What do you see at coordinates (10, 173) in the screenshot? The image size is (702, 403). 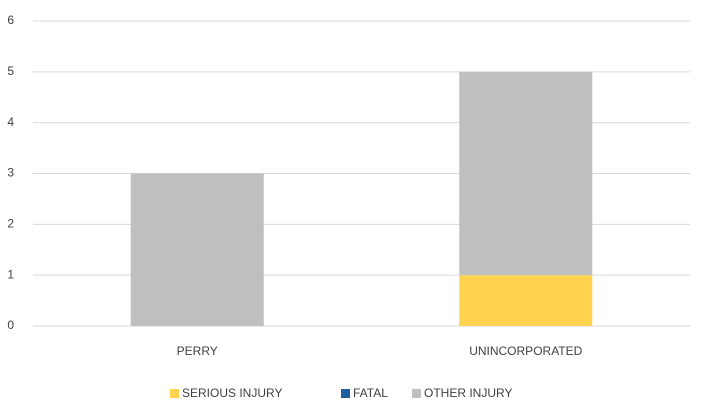 I see `y-tick-label: 3` at bounding box center [10, 173].